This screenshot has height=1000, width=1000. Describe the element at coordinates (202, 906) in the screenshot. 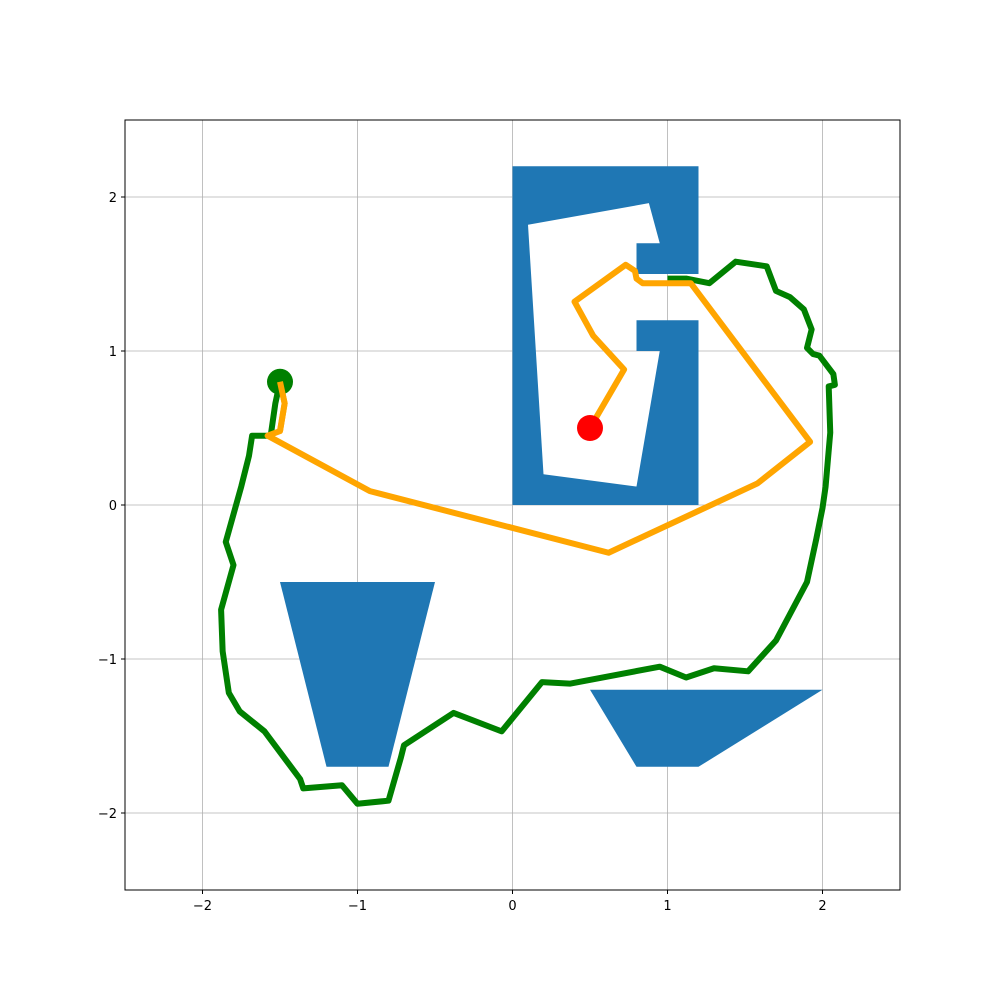

I see `x-tick-label: −2` at that location.